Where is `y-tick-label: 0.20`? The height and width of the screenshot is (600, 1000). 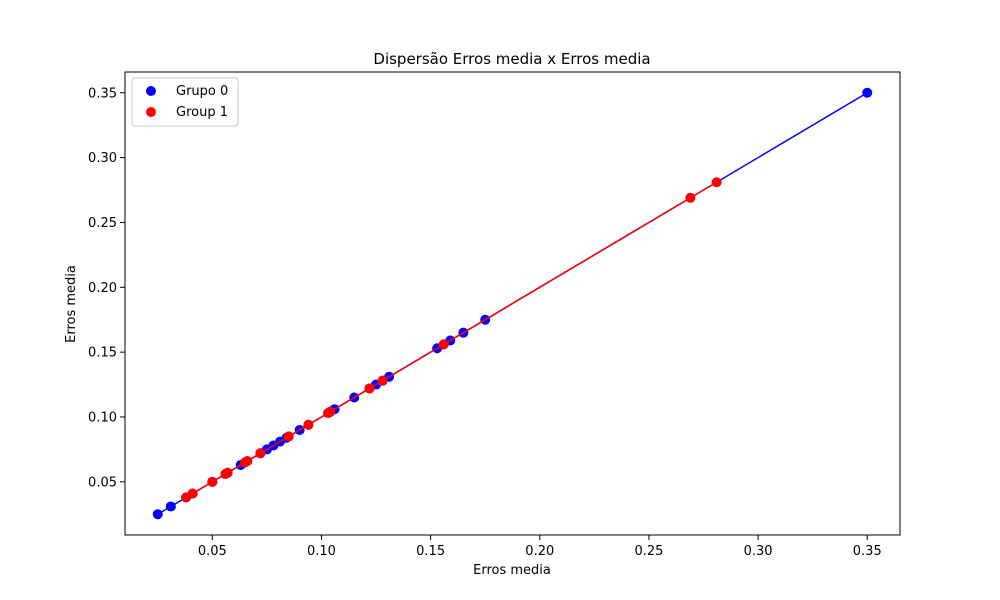 y-tick-label: 0.20 is located at coordinates (102, 288).